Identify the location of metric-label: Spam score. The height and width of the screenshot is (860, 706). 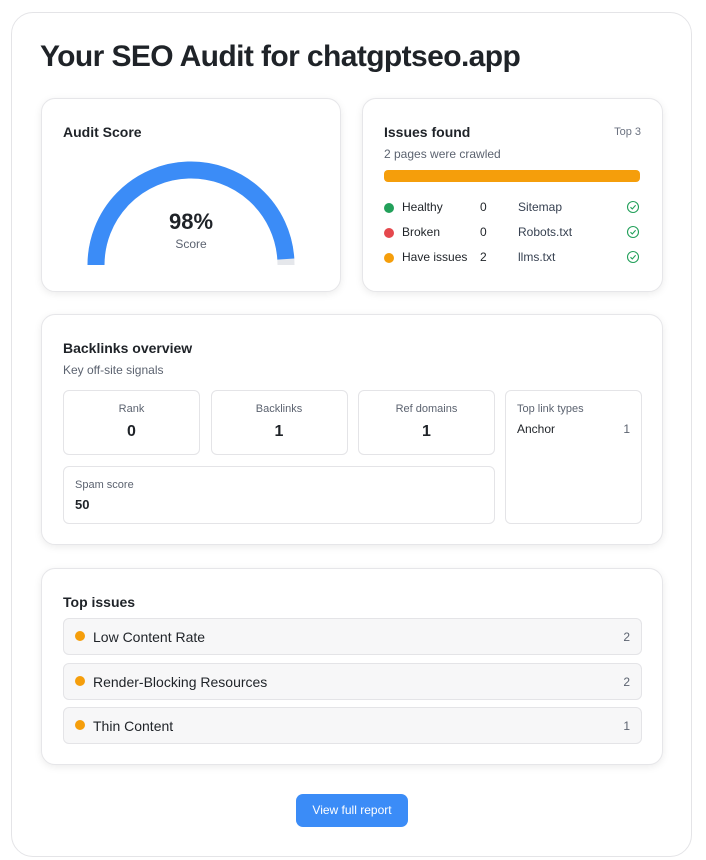
(104, 485).